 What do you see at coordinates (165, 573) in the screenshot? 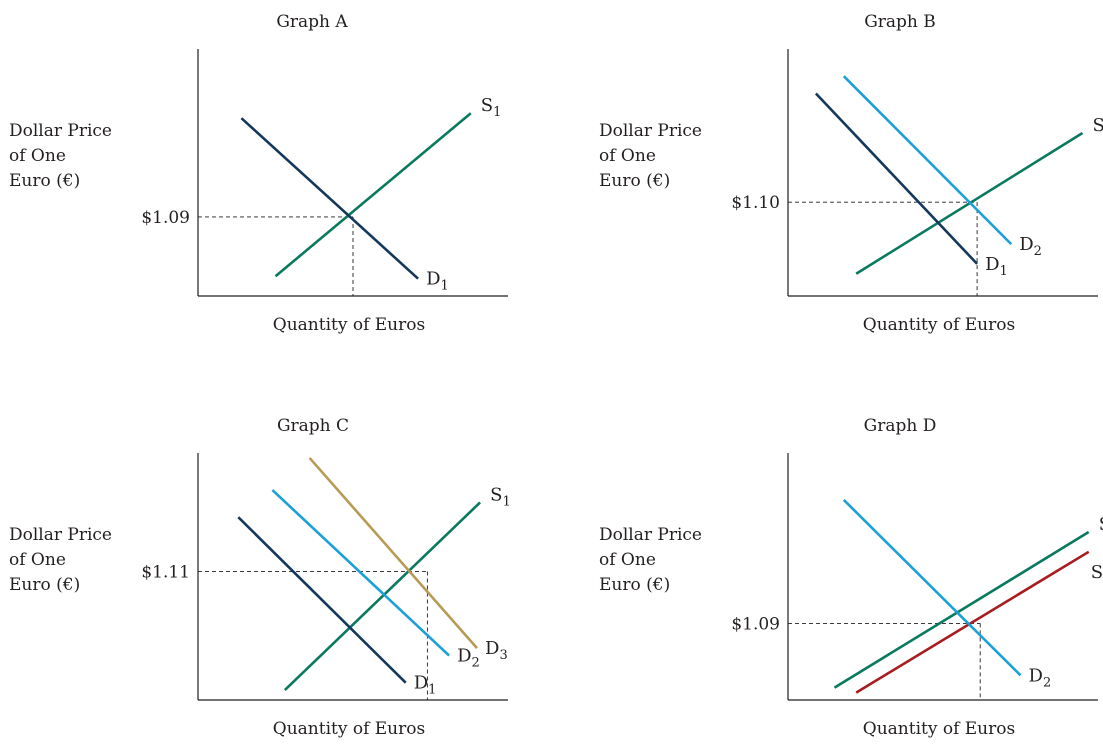
I see `price-tick-label: $1.11` at bounding box center [165, 573].